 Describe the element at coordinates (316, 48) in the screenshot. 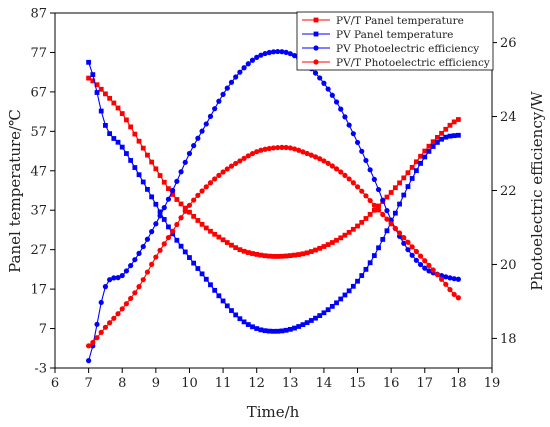

I see `legend-swatch-marker` at that location.